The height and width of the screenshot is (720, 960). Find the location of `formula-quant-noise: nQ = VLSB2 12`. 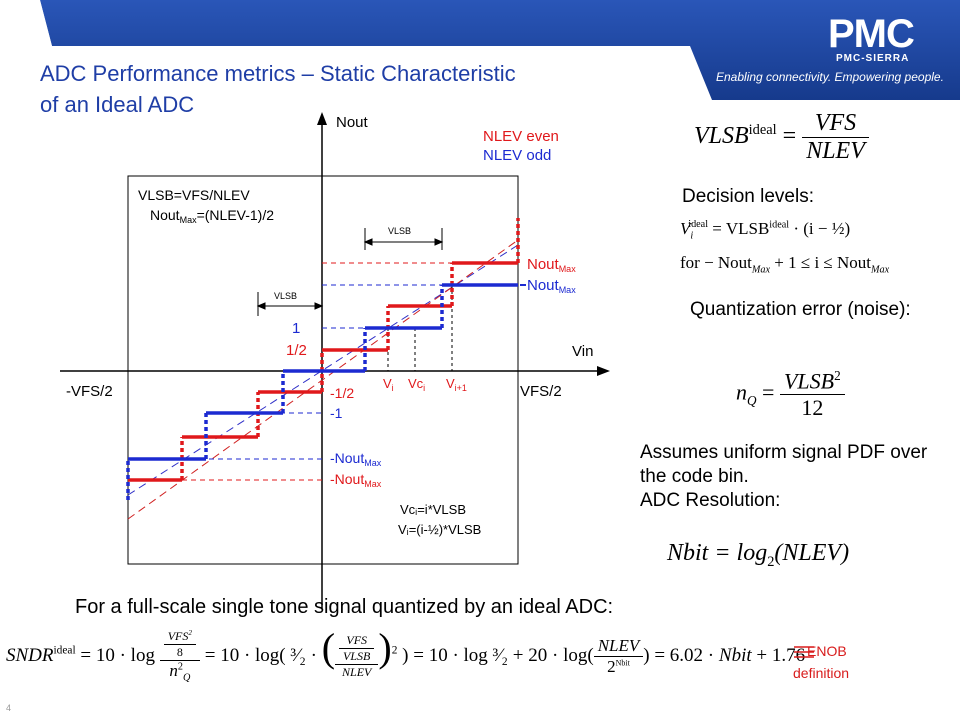

formula-quant-noise: nQ = VLSB2 12 is located at coordinates (790, 394).